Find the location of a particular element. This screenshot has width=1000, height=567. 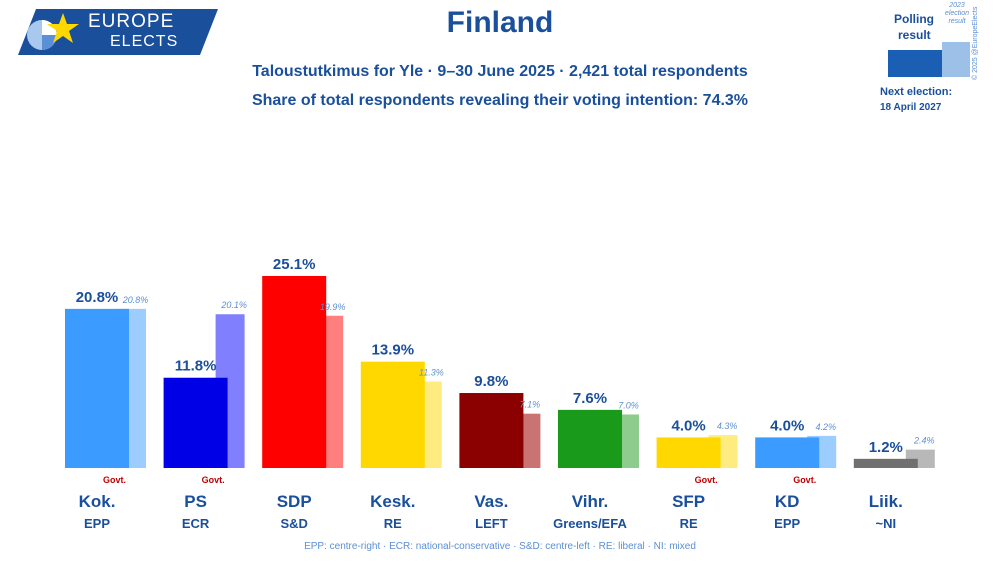

logo-line-1: EUROPE is located at coordinates (131, 21).